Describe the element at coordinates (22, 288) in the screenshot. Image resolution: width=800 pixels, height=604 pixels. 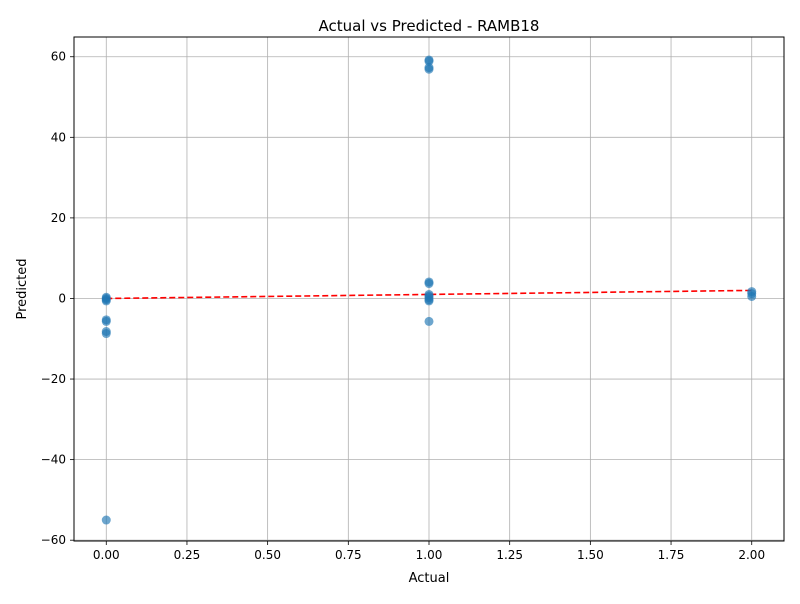
I see `y-axis-label: Predicted` at that location.